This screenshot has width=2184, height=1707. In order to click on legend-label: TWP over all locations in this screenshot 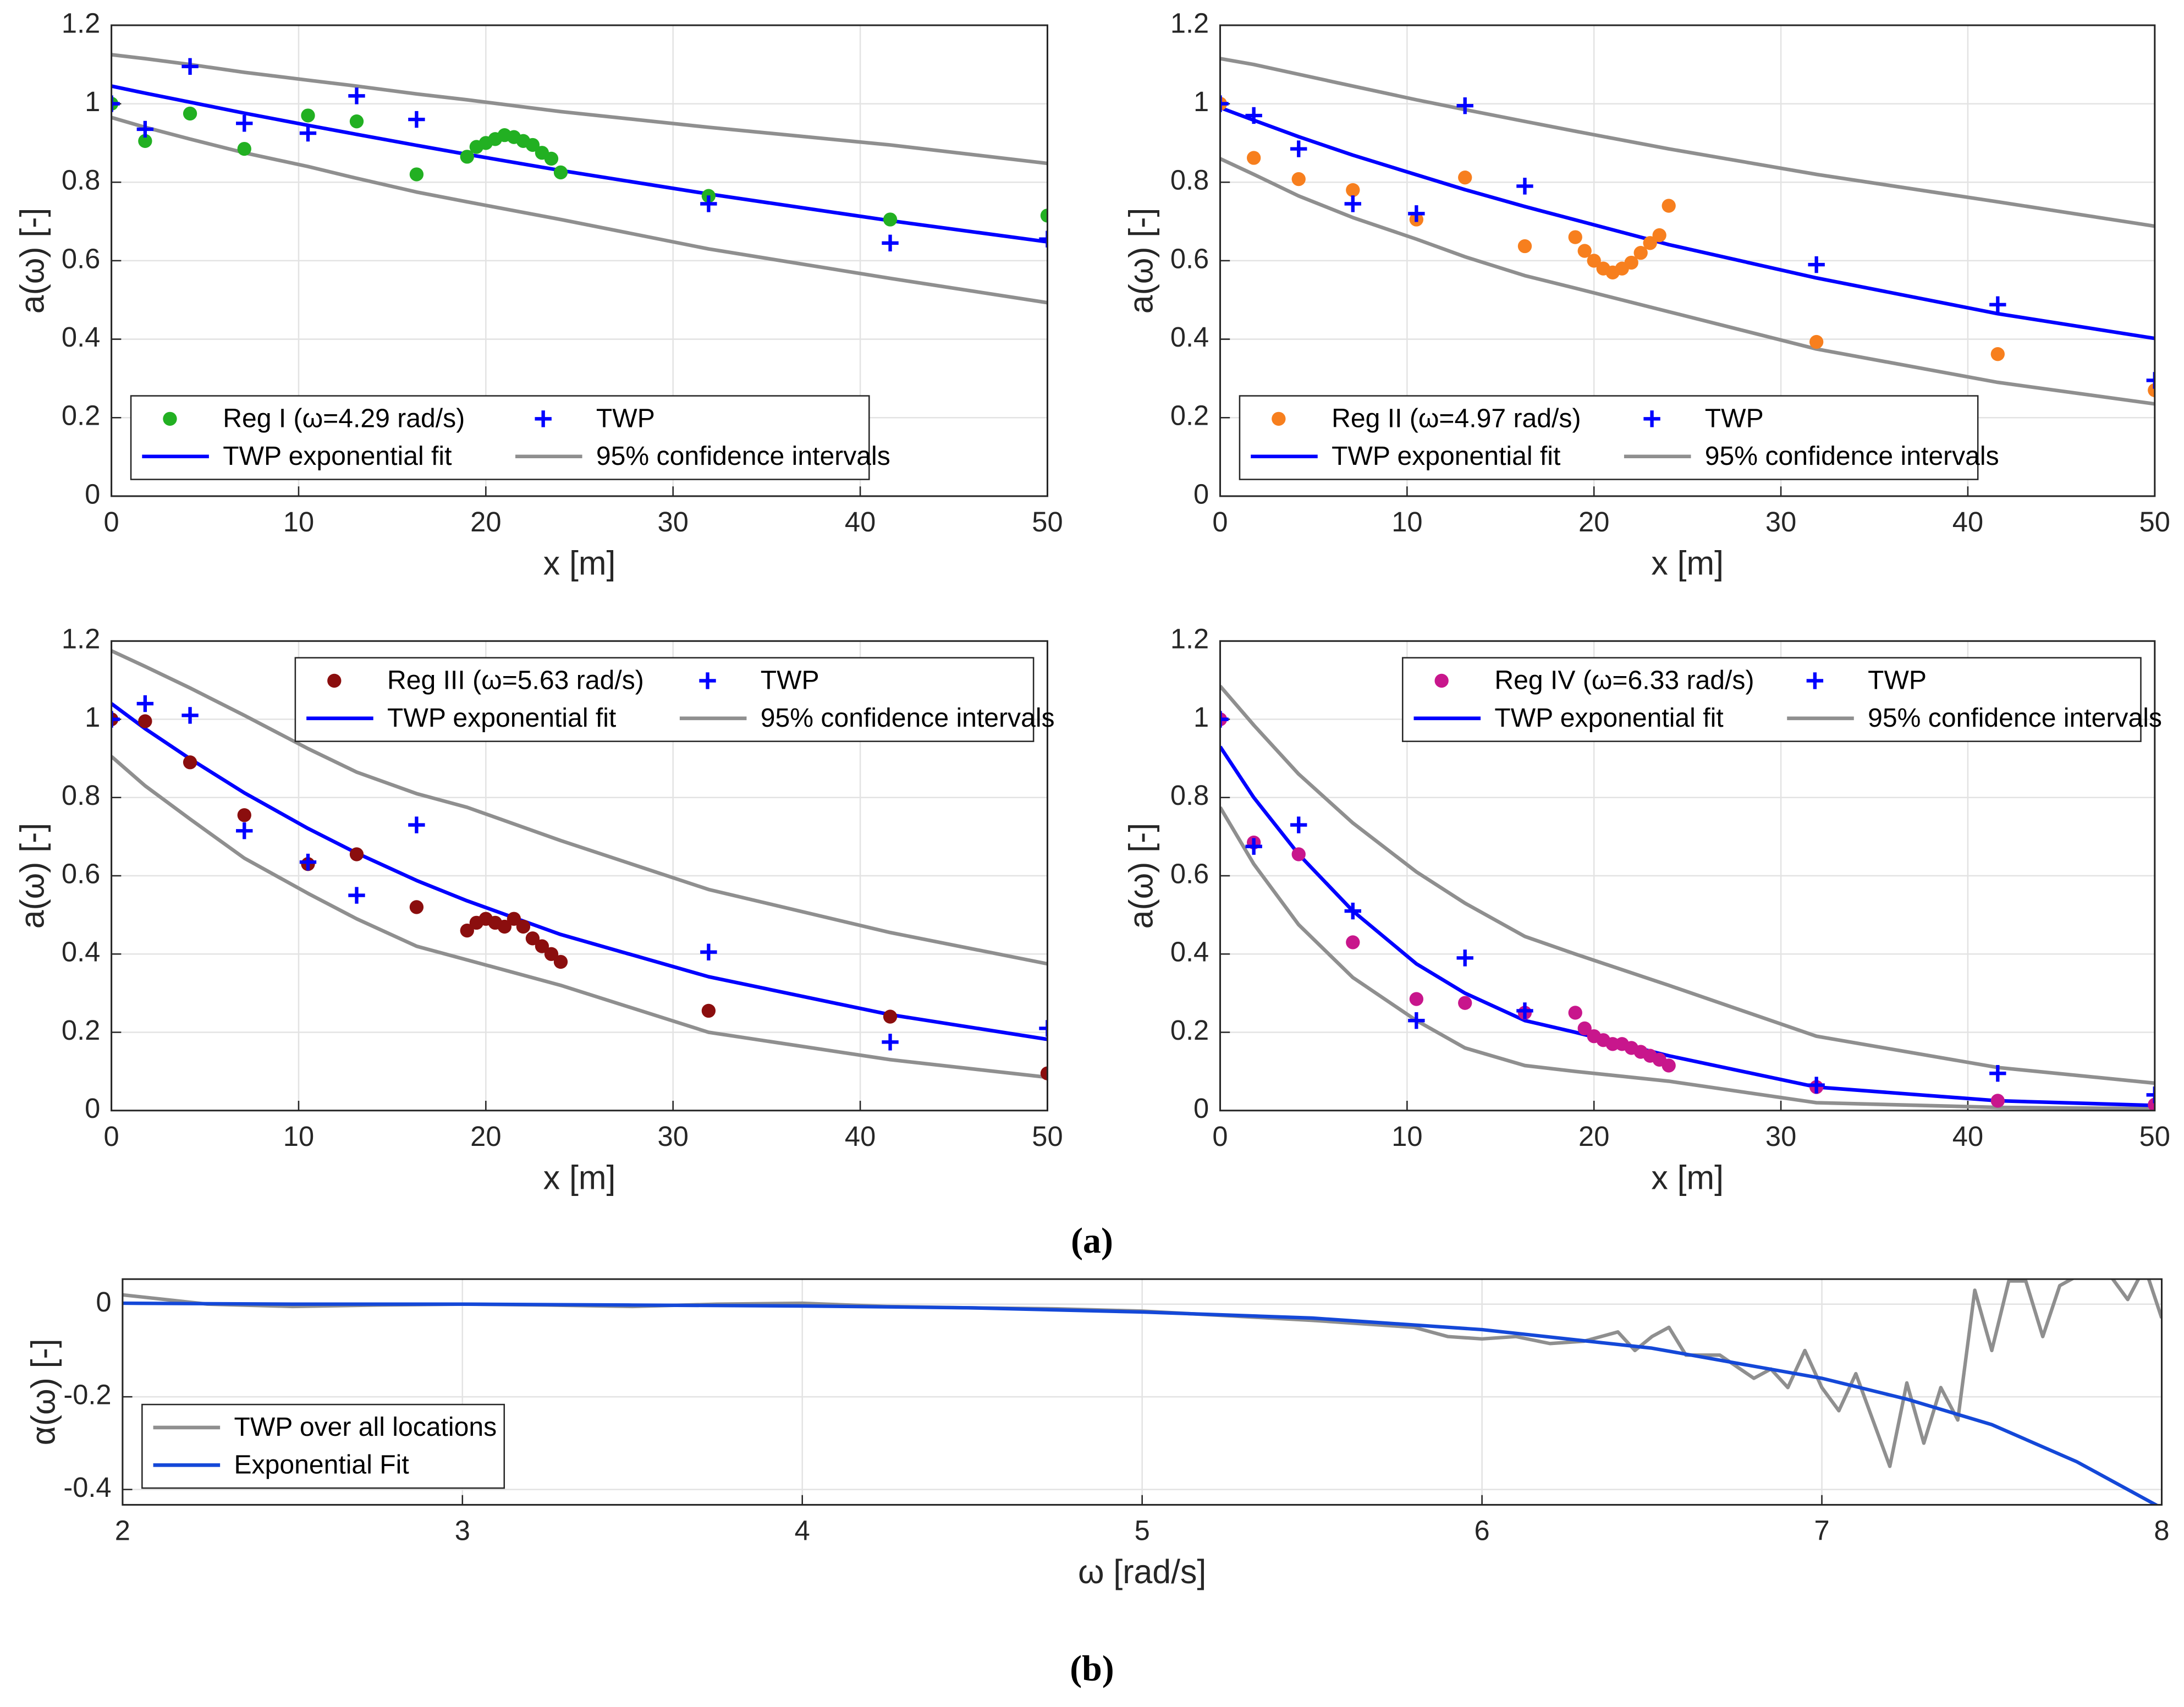, I will do `click(366, 1427)`.